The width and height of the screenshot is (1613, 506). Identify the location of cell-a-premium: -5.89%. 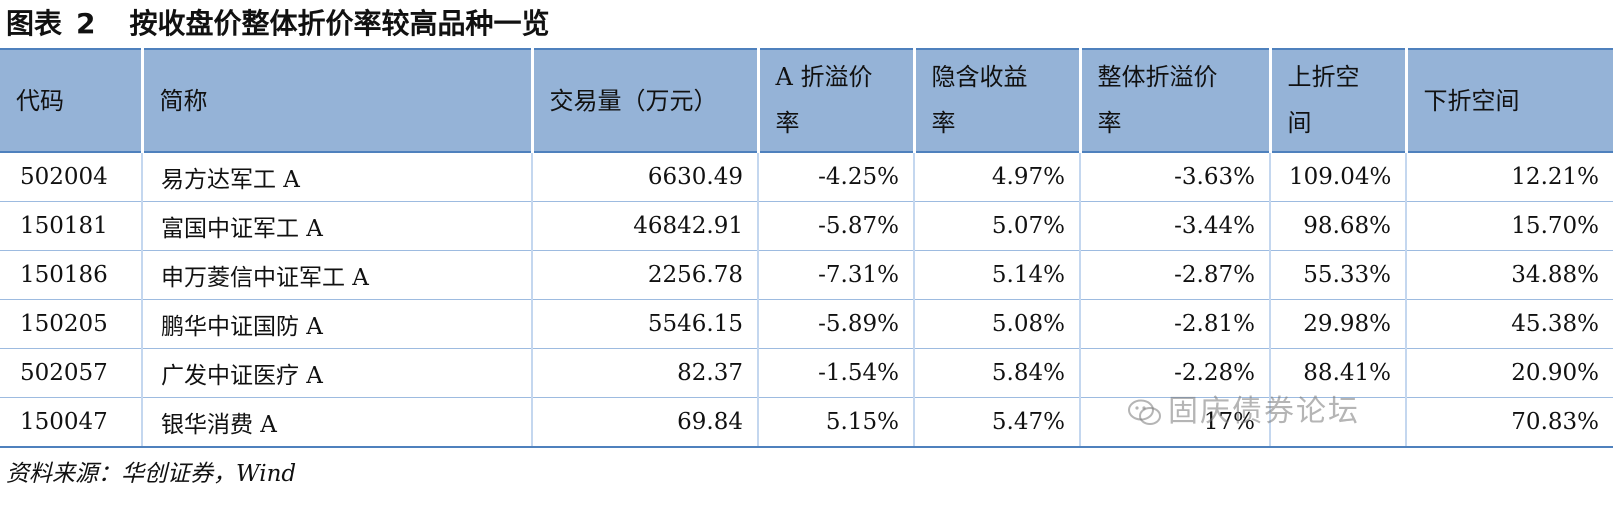
(835, 324).